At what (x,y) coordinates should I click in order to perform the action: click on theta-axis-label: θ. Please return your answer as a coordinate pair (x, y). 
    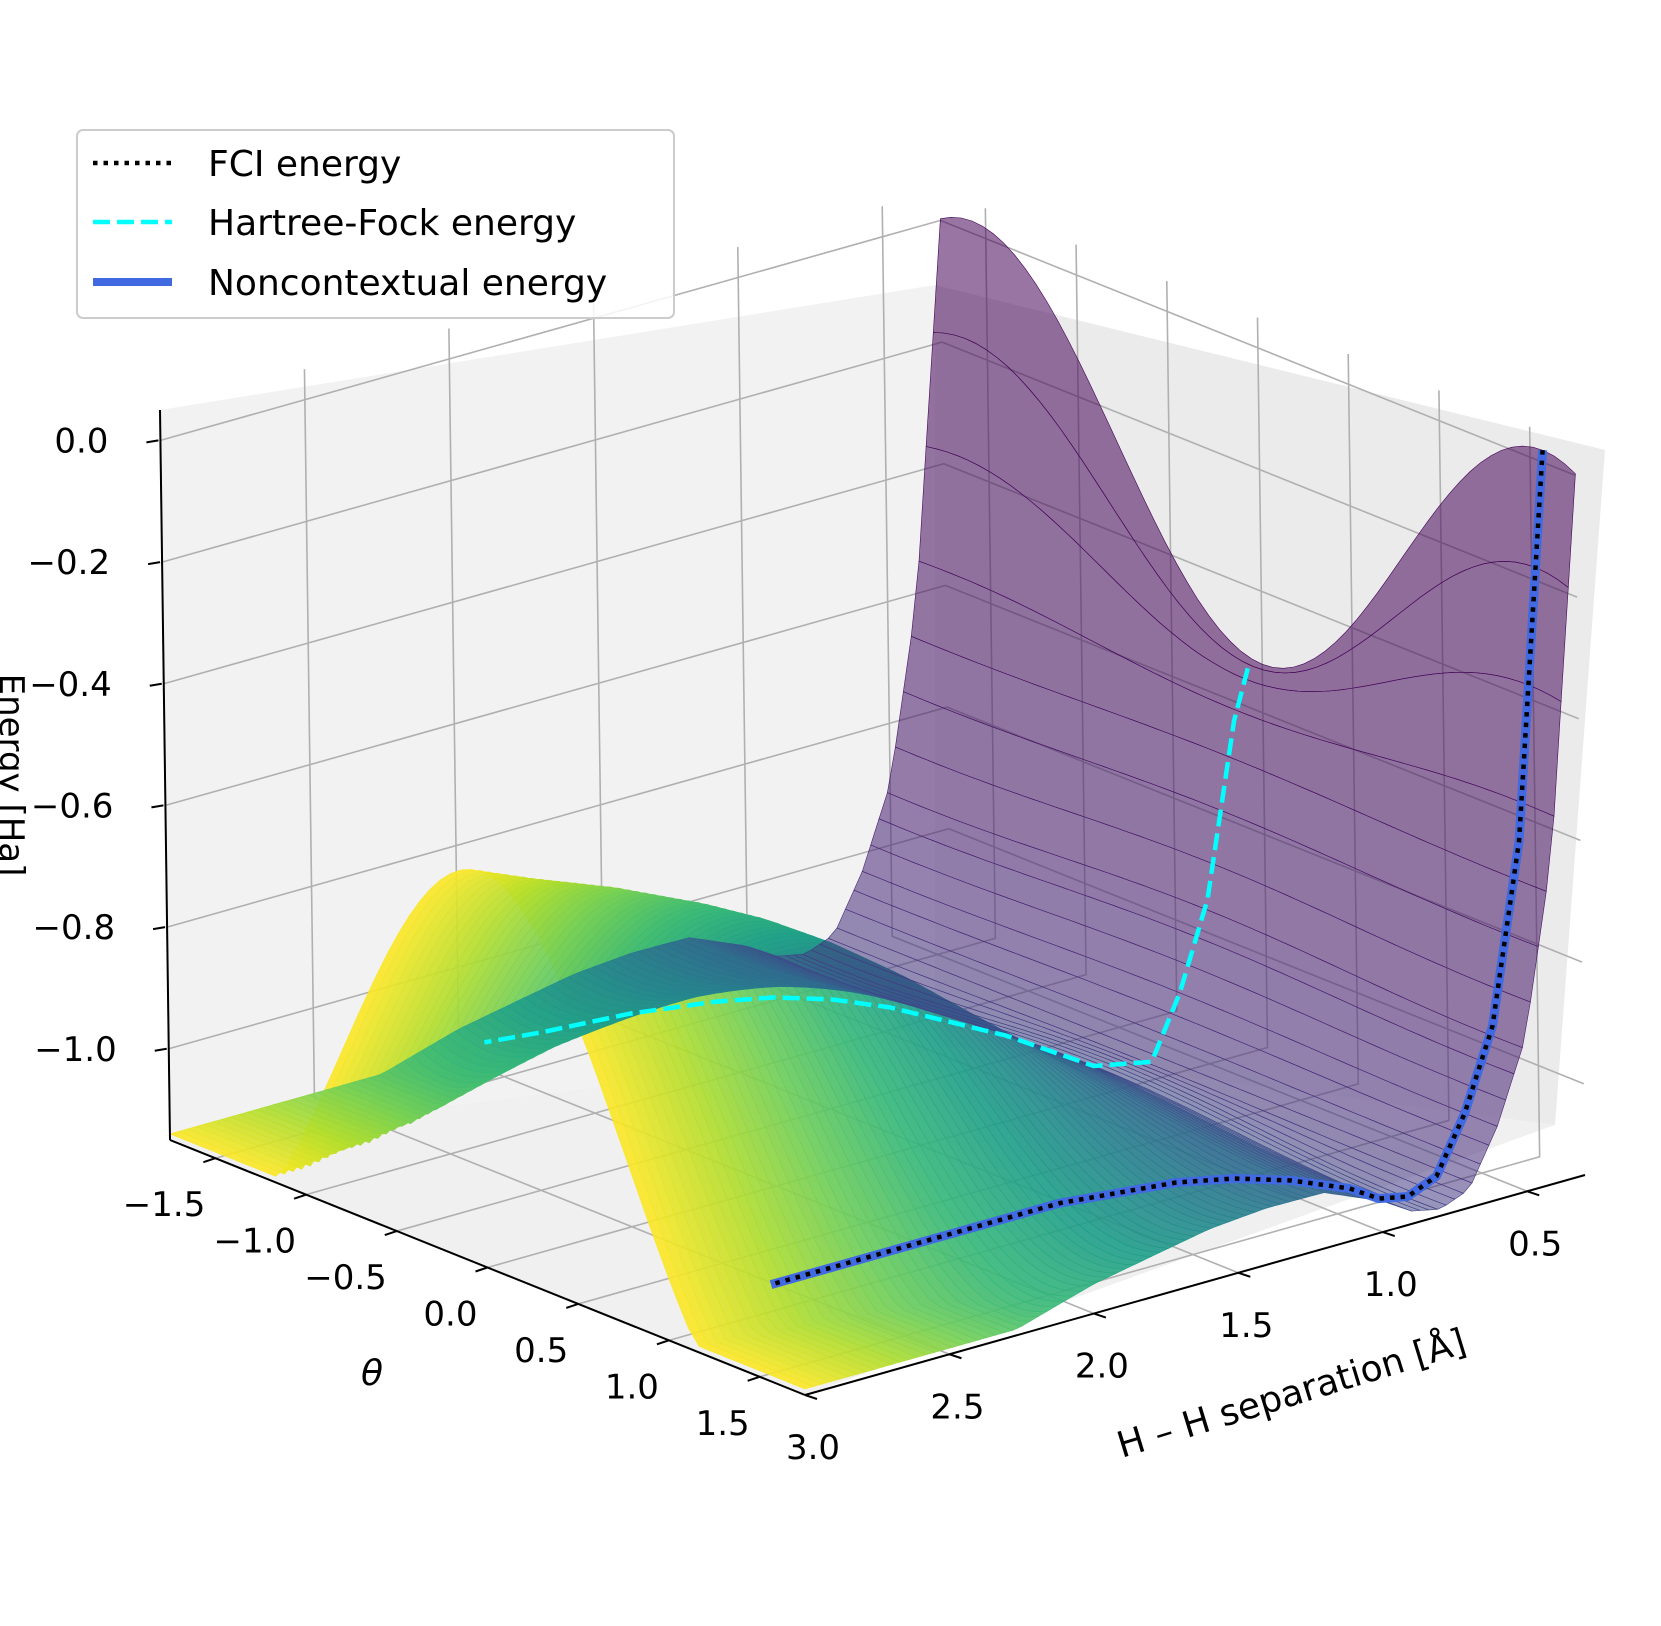
    Looking at the image, I should click on (372, 1373).